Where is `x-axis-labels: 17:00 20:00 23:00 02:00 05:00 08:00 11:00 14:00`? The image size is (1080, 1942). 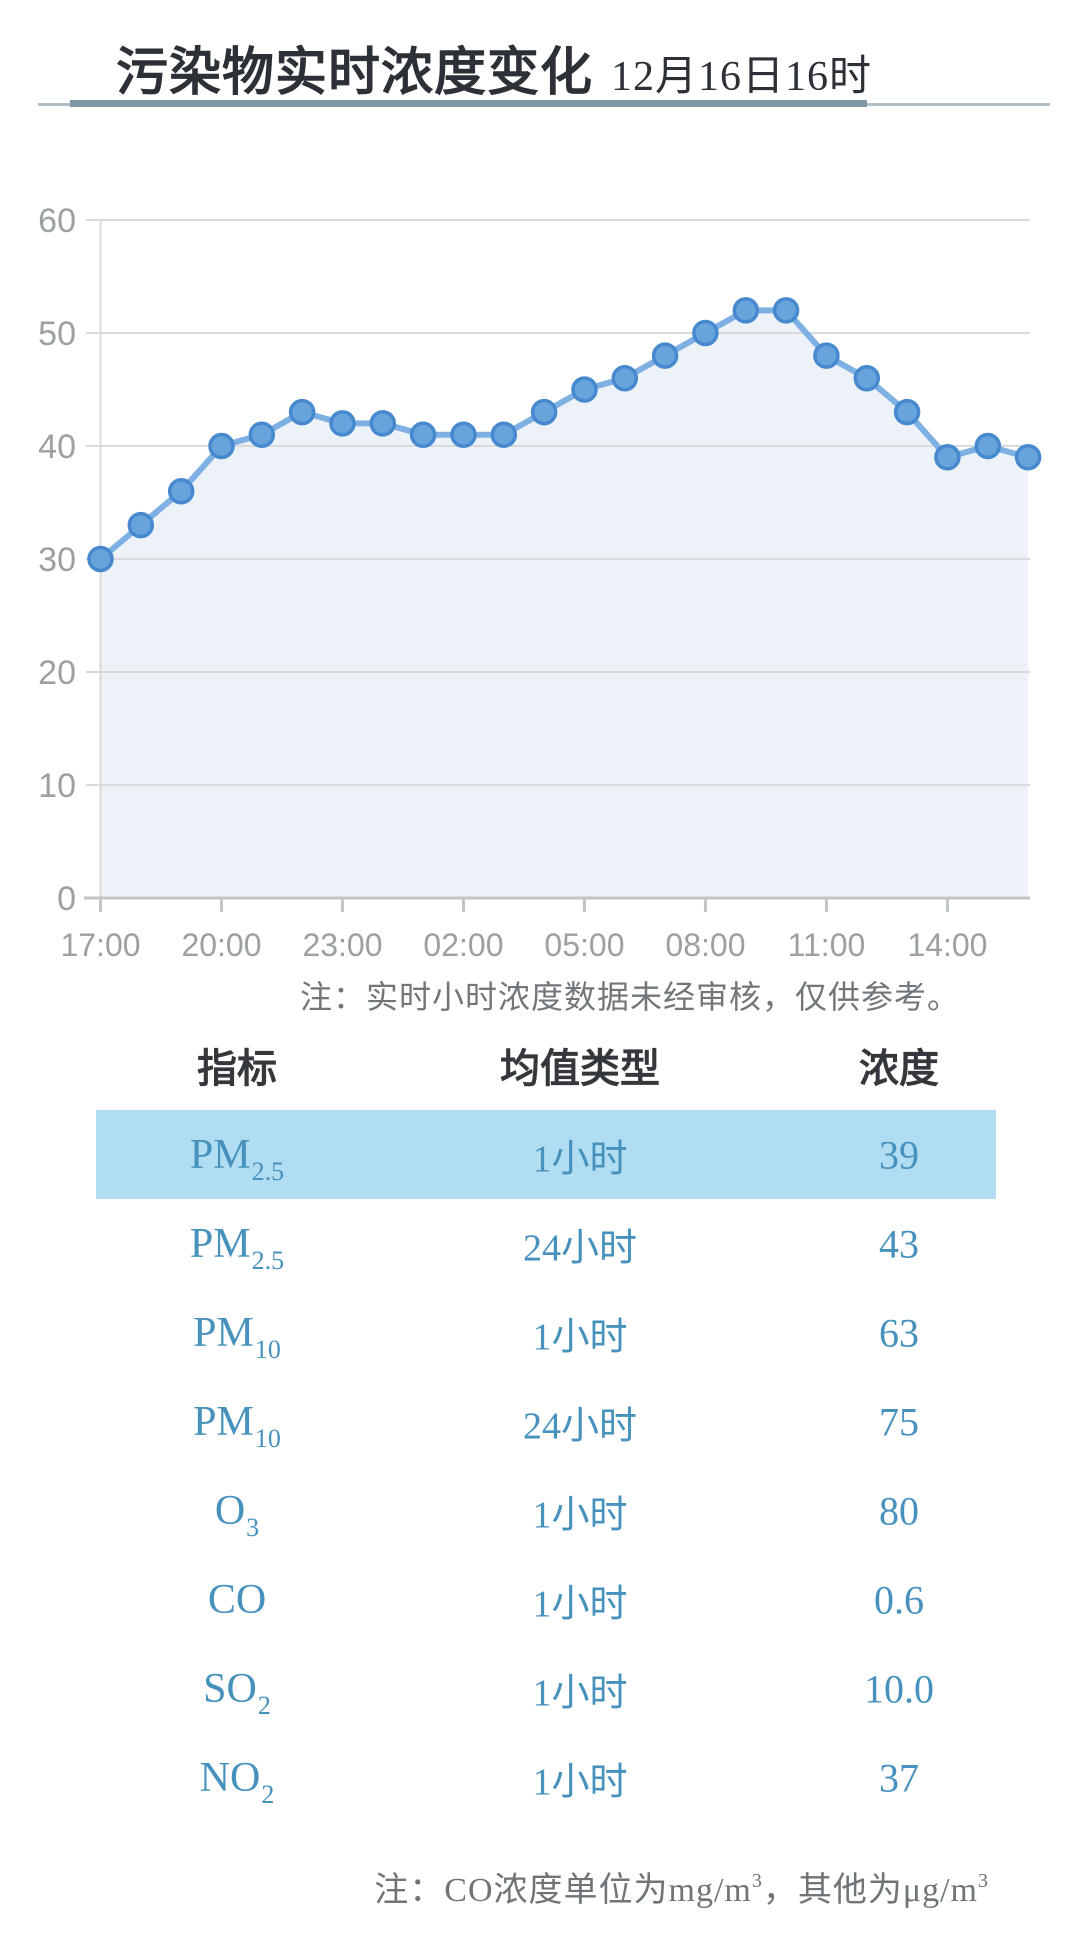 x-axis-labels: 17:00 20:00 23:00 02:00 05:00 08:00 11:00 14:00 is located at coordinates (523, 930).